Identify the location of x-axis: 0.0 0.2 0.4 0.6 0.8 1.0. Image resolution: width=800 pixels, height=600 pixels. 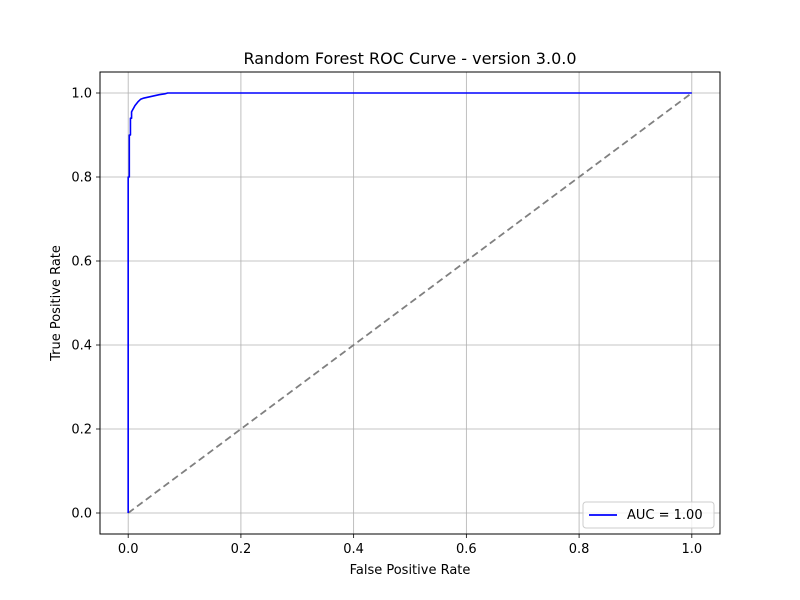
(410, 545).